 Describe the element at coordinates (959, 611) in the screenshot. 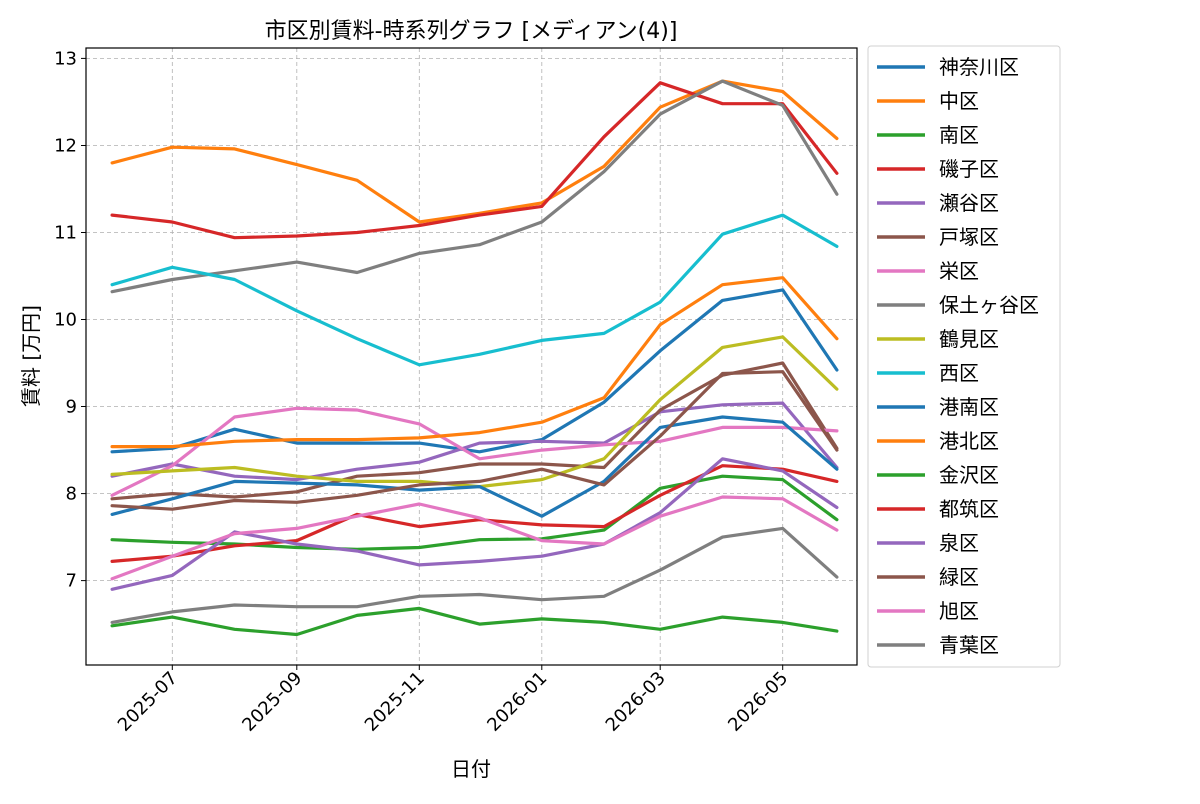

I see `legend-entry-label: 旭区` at that location.